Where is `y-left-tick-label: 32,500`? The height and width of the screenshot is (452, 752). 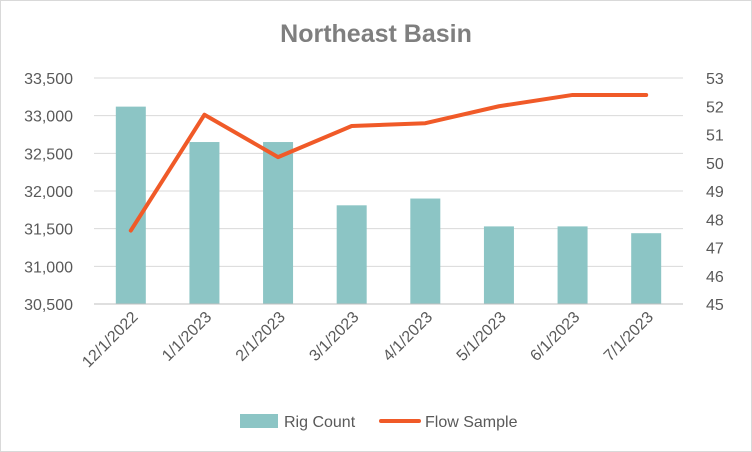
y-left-tick-label: 32,500 is located at coordinates (48, 154).